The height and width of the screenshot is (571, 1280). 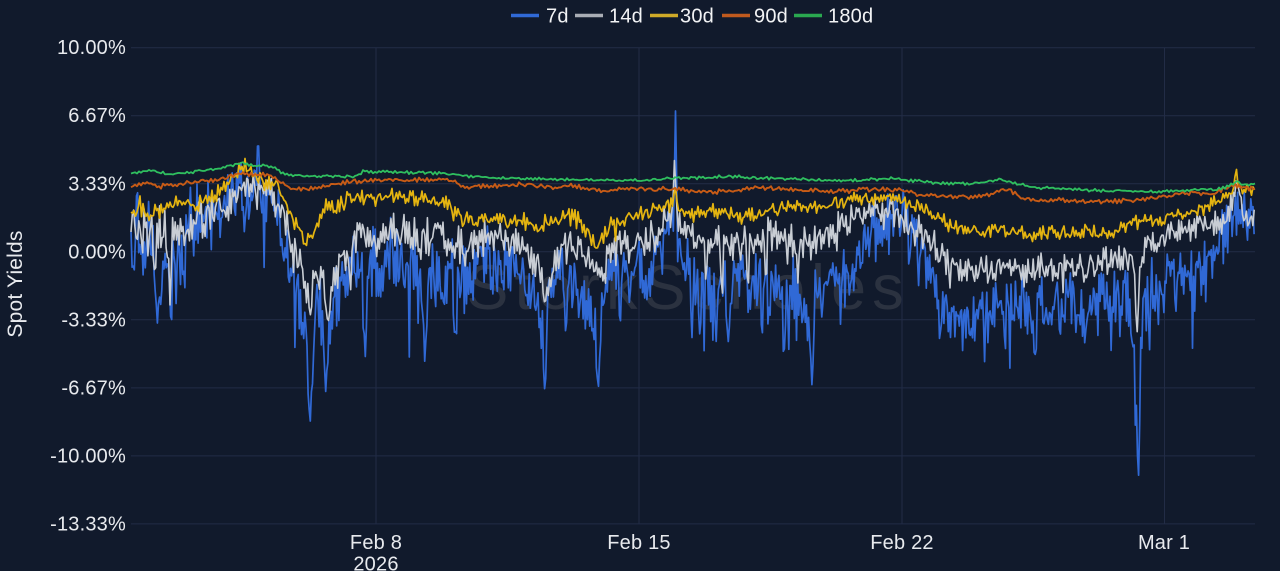 I want to click on svg-text: 7d, so click(x=557, y=17).